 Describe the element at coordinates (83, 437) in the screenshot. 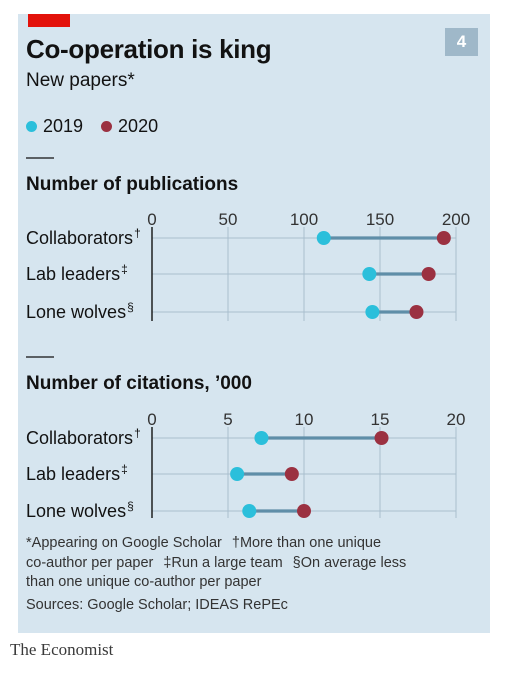

I see `chart2-category-label-0: Collaborators†` at that location.